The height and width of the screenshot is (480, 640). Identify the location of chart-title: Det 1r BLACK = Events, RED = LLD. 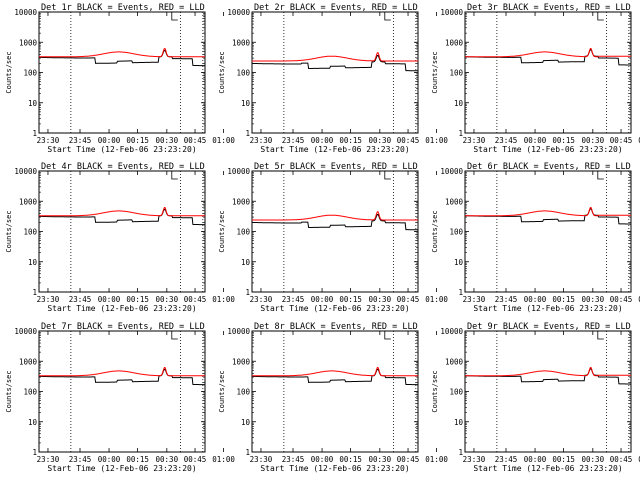
(123, 8).